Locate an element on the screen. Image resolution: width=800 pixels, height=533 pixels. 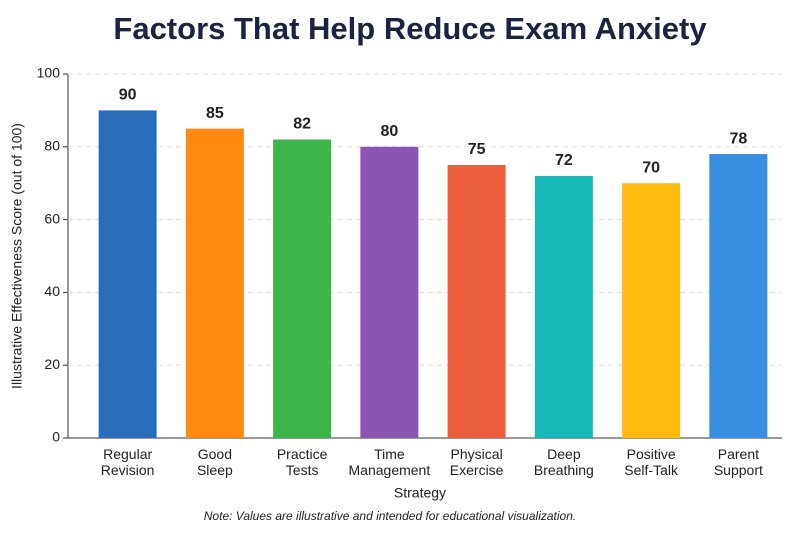
y-tick-label: 60 is located at coordinates (52, 218).